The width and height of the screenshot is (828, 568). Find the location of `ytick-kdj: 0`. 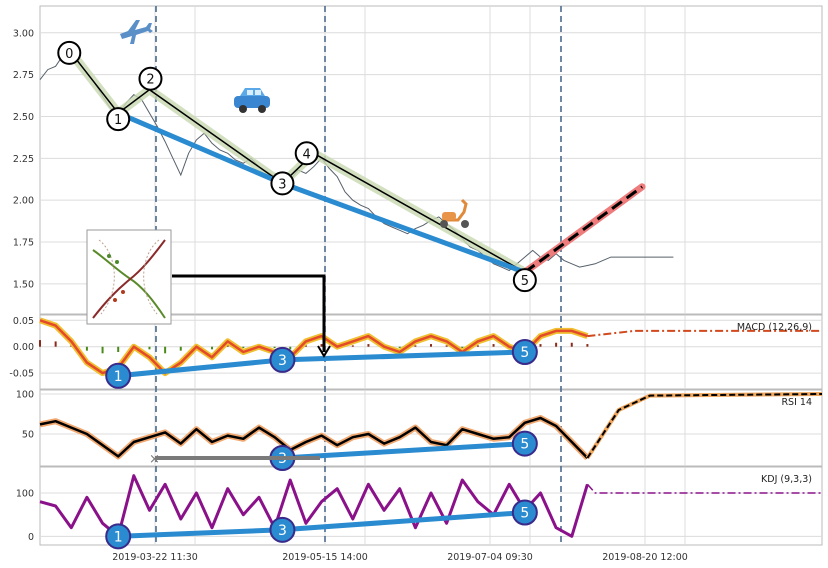

ytick-kdj: 0 is located at coordinates (31, 537).